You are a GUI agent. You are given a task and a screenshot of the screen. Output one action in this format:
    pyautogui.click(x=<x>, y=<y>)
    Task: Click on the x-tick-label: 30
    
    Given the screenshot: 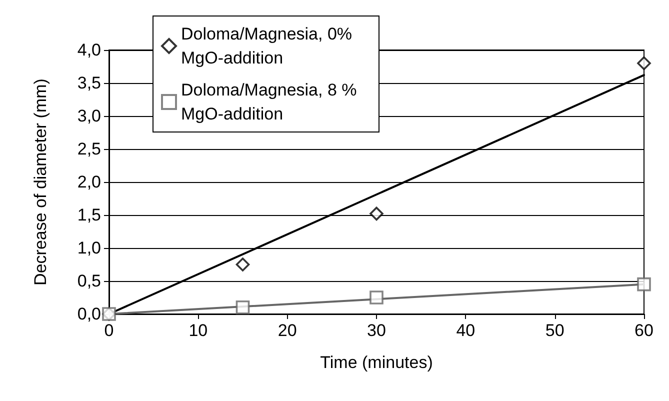 What is the action you would take?
    pyautogui.click(x=376, y=330)
    